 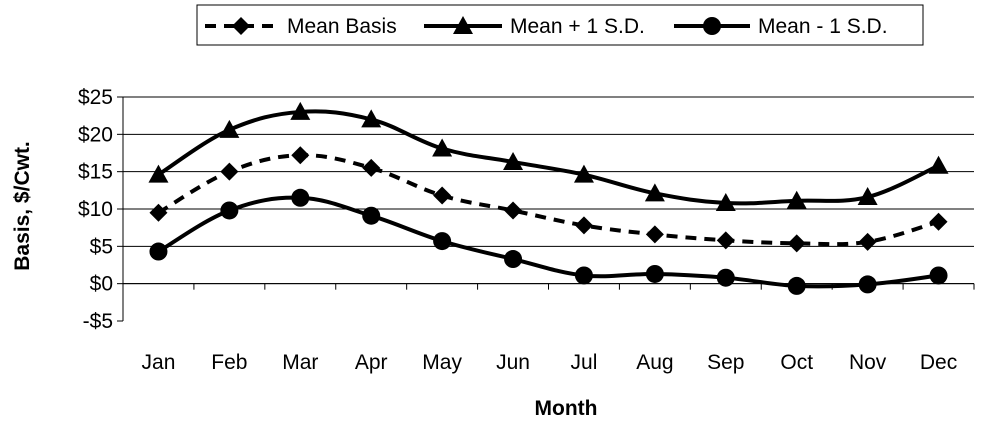 I want to click on legend-label: Mean + 1 S.D., so click(x=577, y=26).